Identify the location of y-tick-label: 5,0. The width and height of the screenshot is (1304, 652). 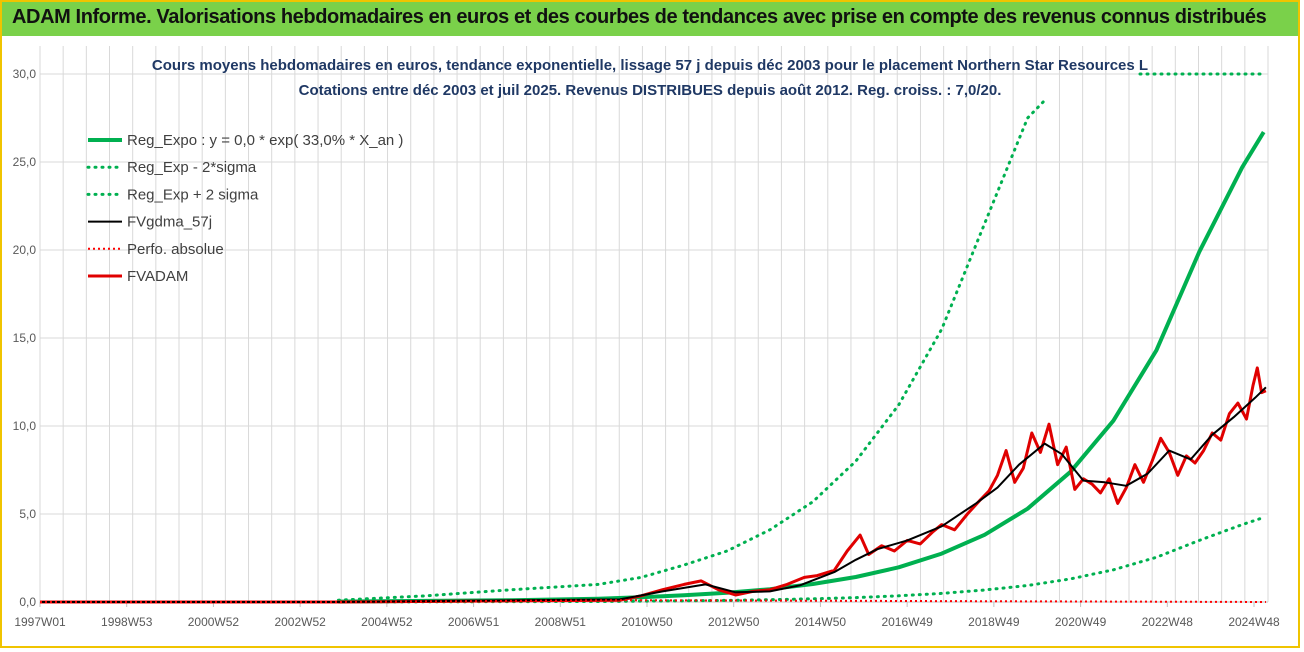
(27, 514).